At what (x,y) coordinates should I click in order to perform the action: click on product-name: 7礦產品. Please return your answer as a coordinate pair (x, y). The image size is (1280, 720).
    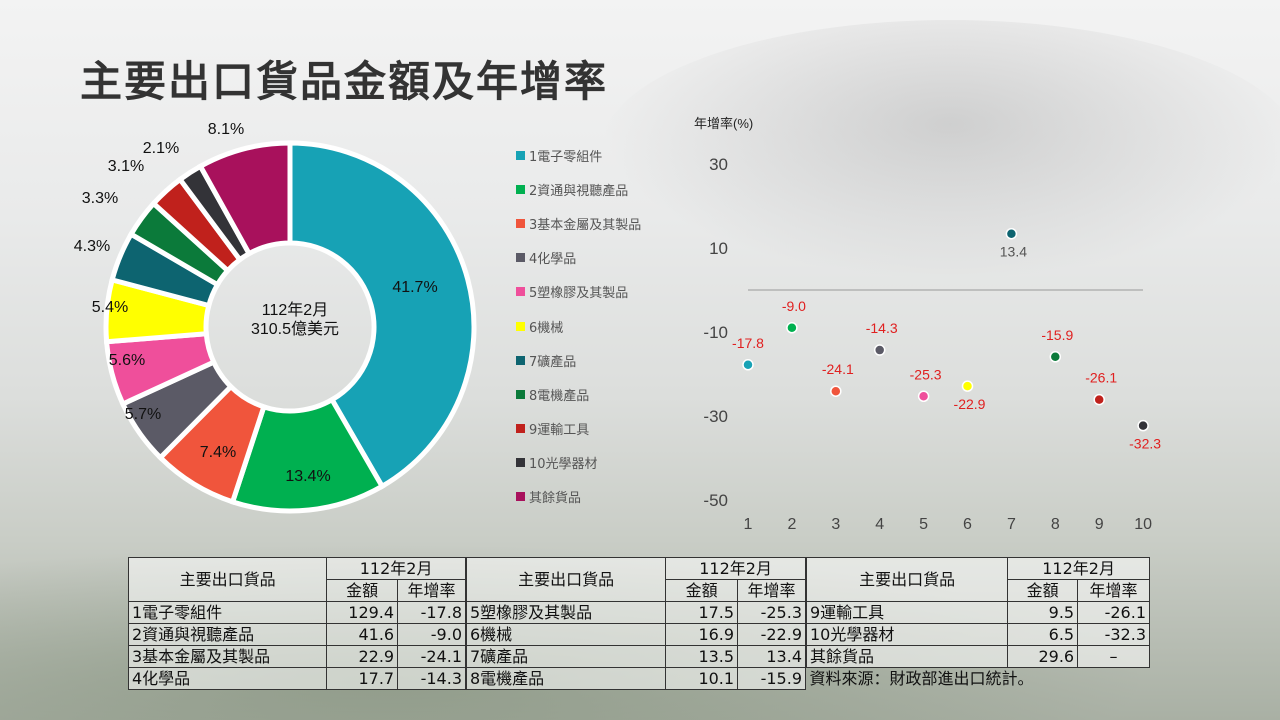
    Looking at the image, I should click on (566, 656).